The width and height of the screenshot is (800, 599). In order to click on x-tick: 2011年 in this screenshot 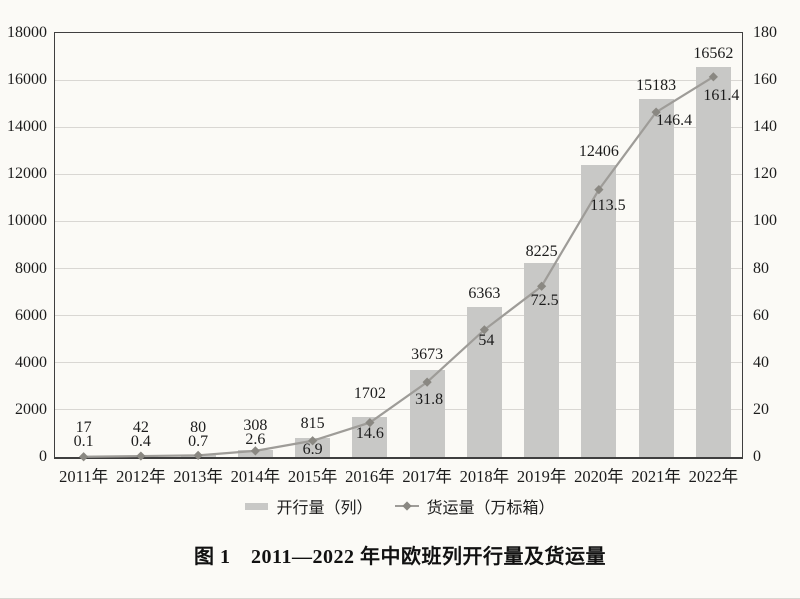, I will do `click(84, 476)`.